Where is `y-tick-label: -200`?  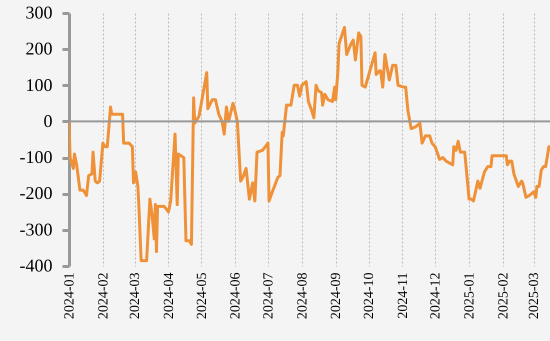 y-tick-label: -200 is located at coordinates (36, 193).